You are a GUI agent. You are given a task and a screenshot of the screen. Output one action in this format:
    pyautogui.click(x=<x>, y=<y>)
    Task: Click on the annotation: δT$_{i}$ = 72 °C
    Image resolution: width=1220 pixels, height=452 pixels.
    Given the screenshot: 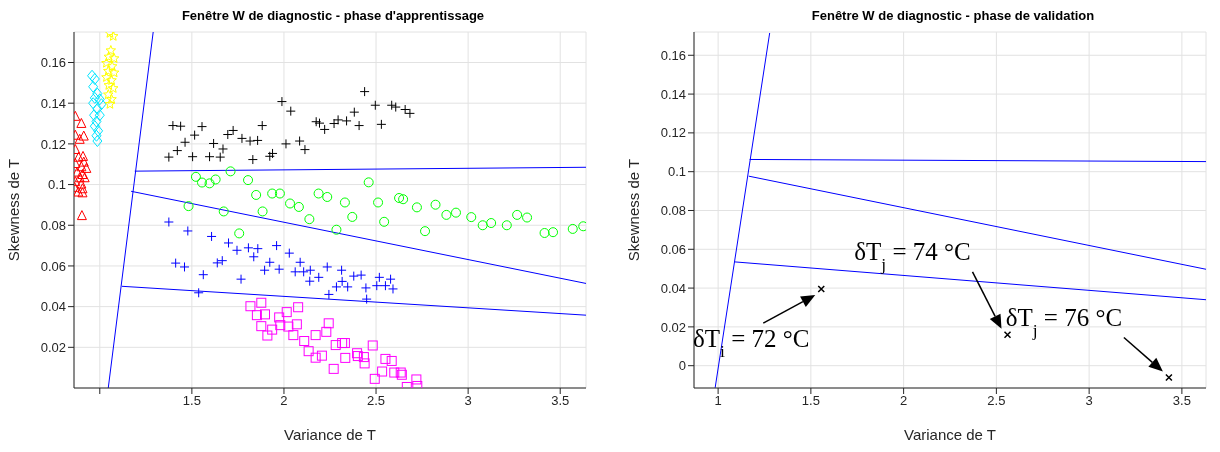 What is the action you would take?
    pyautogui.click(x=751, y=343)
    